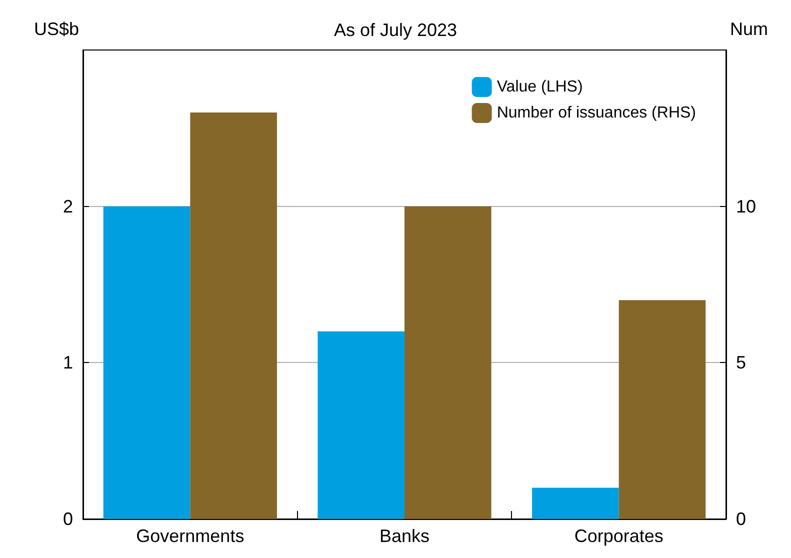 The width and height of the screenshot is (791, 558). What do you see at coordinates (404, 536) in the screenshot?
I see `x-tick-label: Banks` at bounding box center [404, 536].